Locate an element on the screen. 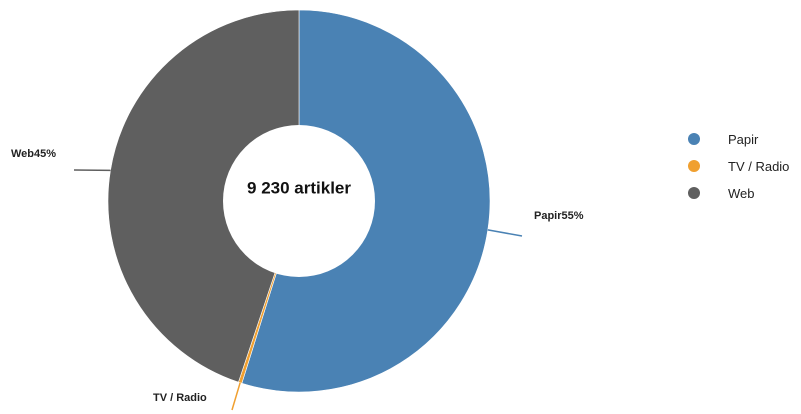  legend-item-tv-radio: TV / Radio is located at coordinates (738, 166).